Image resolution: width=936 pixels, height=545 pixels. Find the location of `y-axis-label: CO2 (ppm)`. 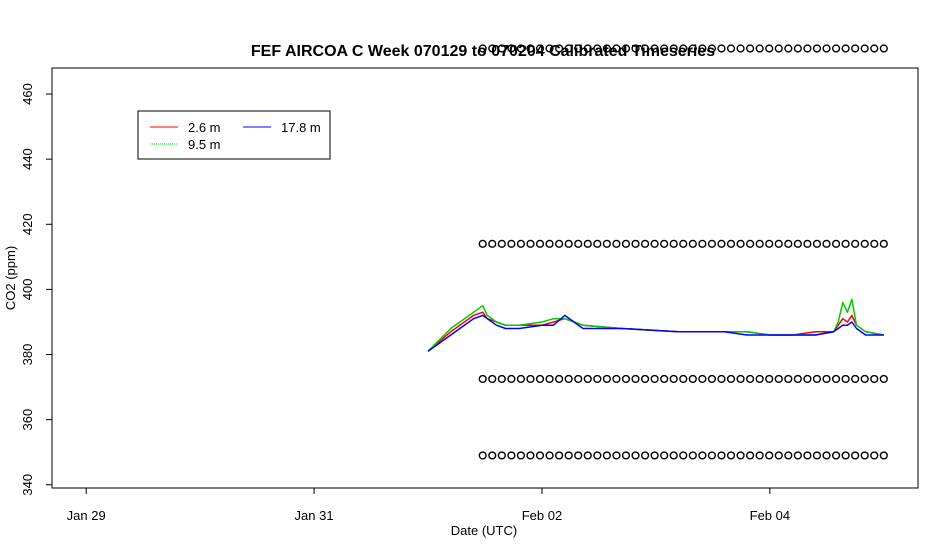

y-axis-label: CO2 (ppm) is located at coordinates (10, 278).